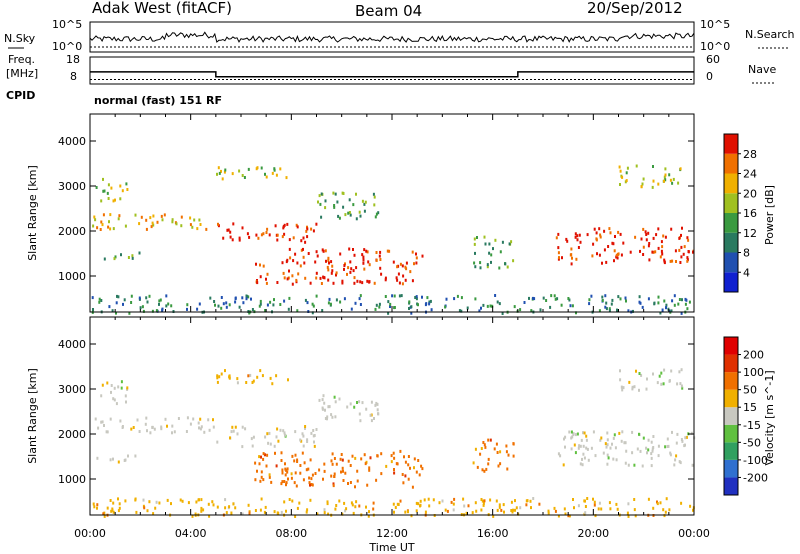 This screenshot has height=554, width=800. I want to click on colorbar-tick-label: 200, so click(753, 355).